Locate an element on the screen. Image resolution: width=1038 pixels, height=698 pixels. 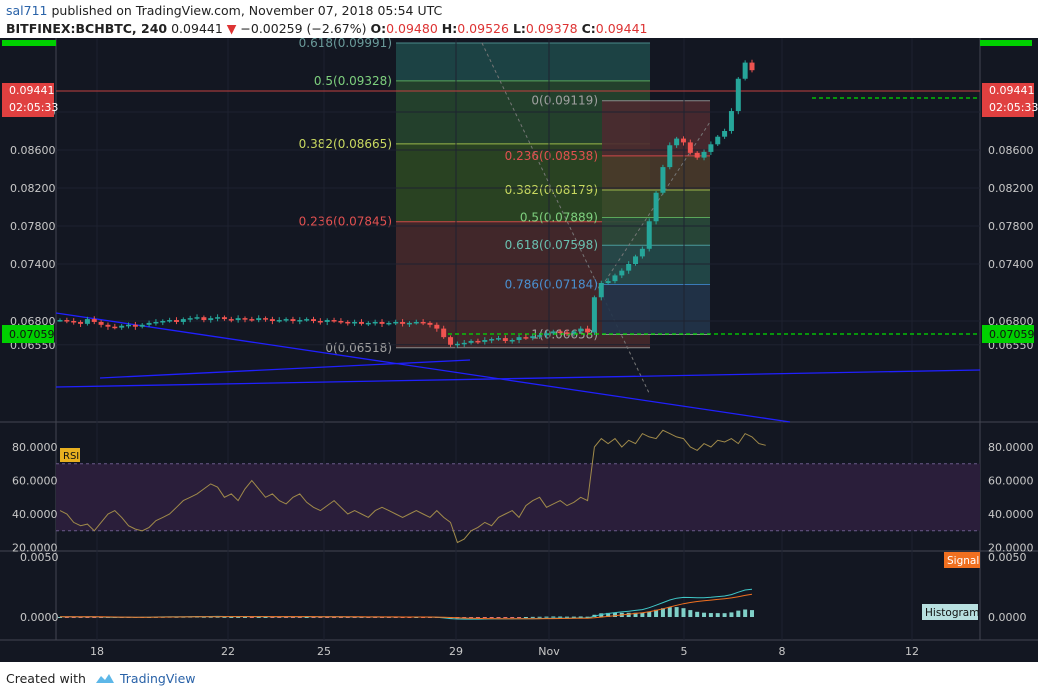
tradingview-logo-icon is located at coordinates (104, 679).